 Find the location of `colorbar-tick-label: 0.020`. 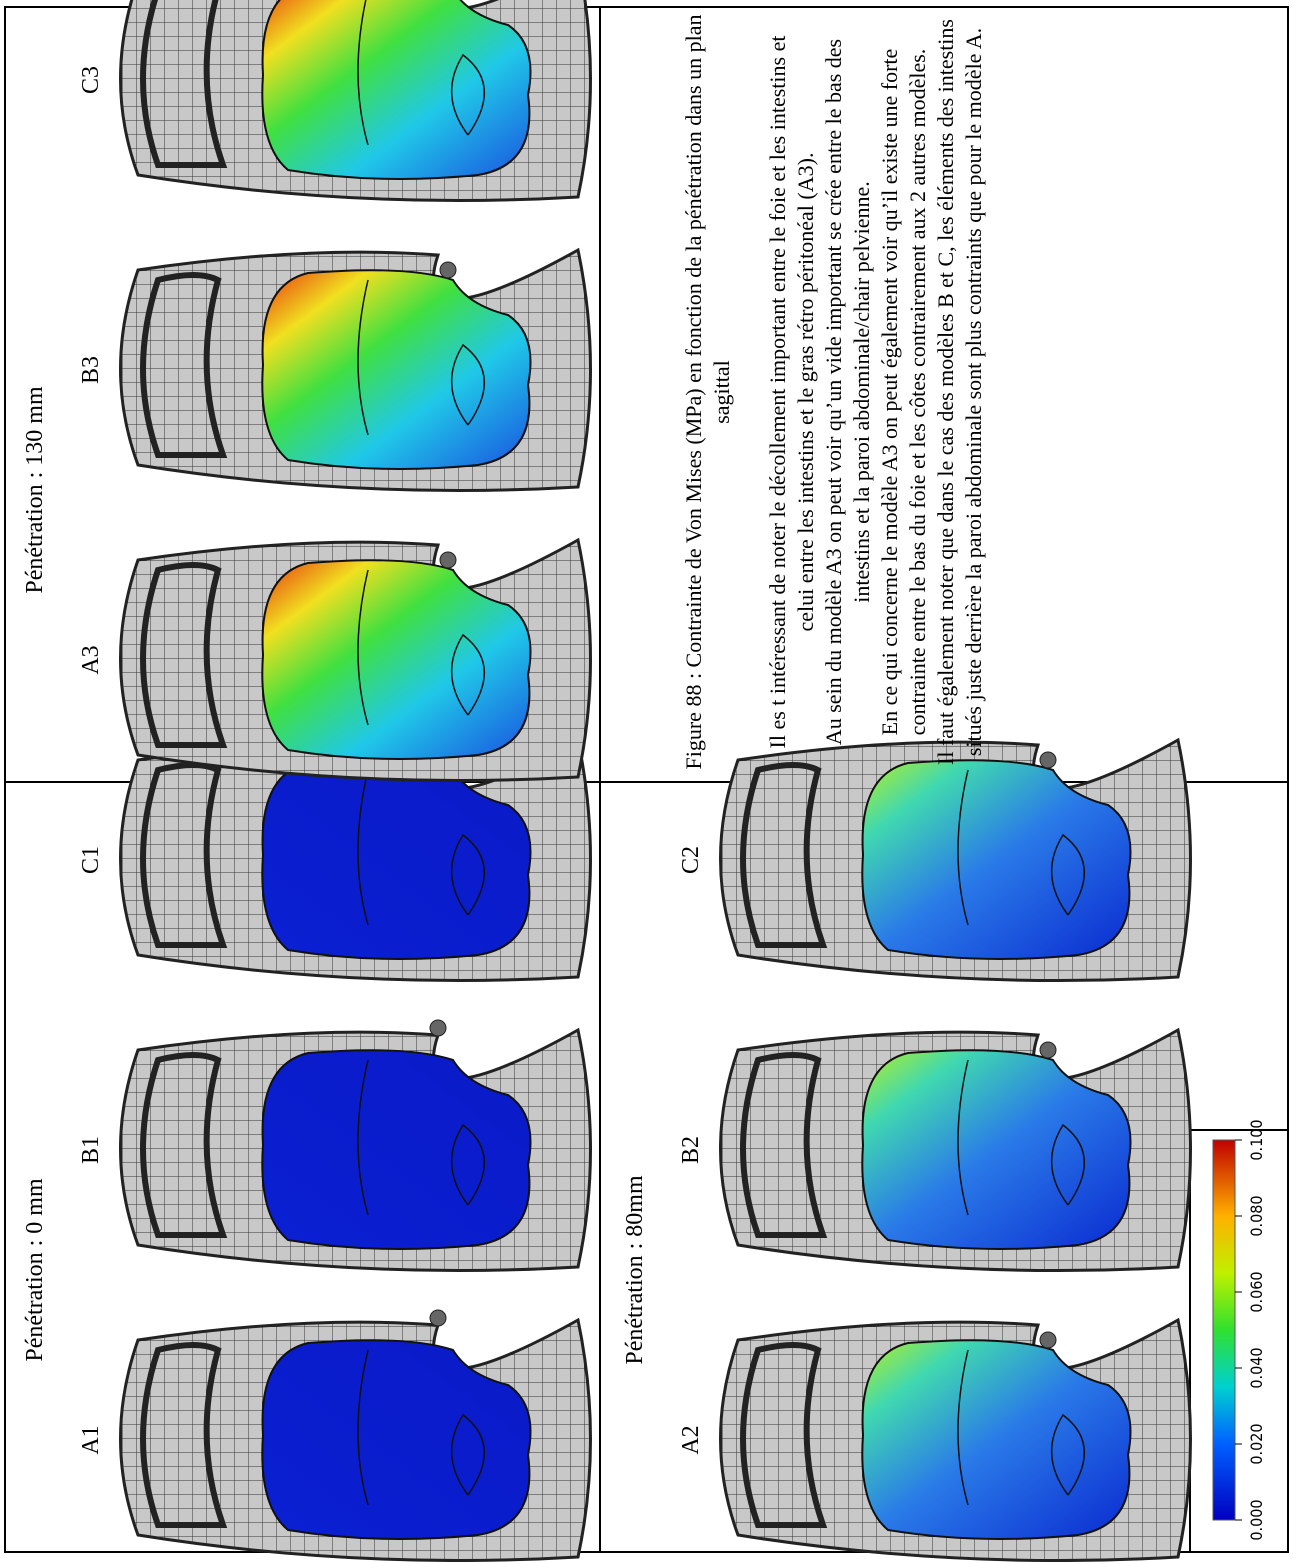

colorbar-tick-label: 0.020 is located at coordinates (1256, 1443).